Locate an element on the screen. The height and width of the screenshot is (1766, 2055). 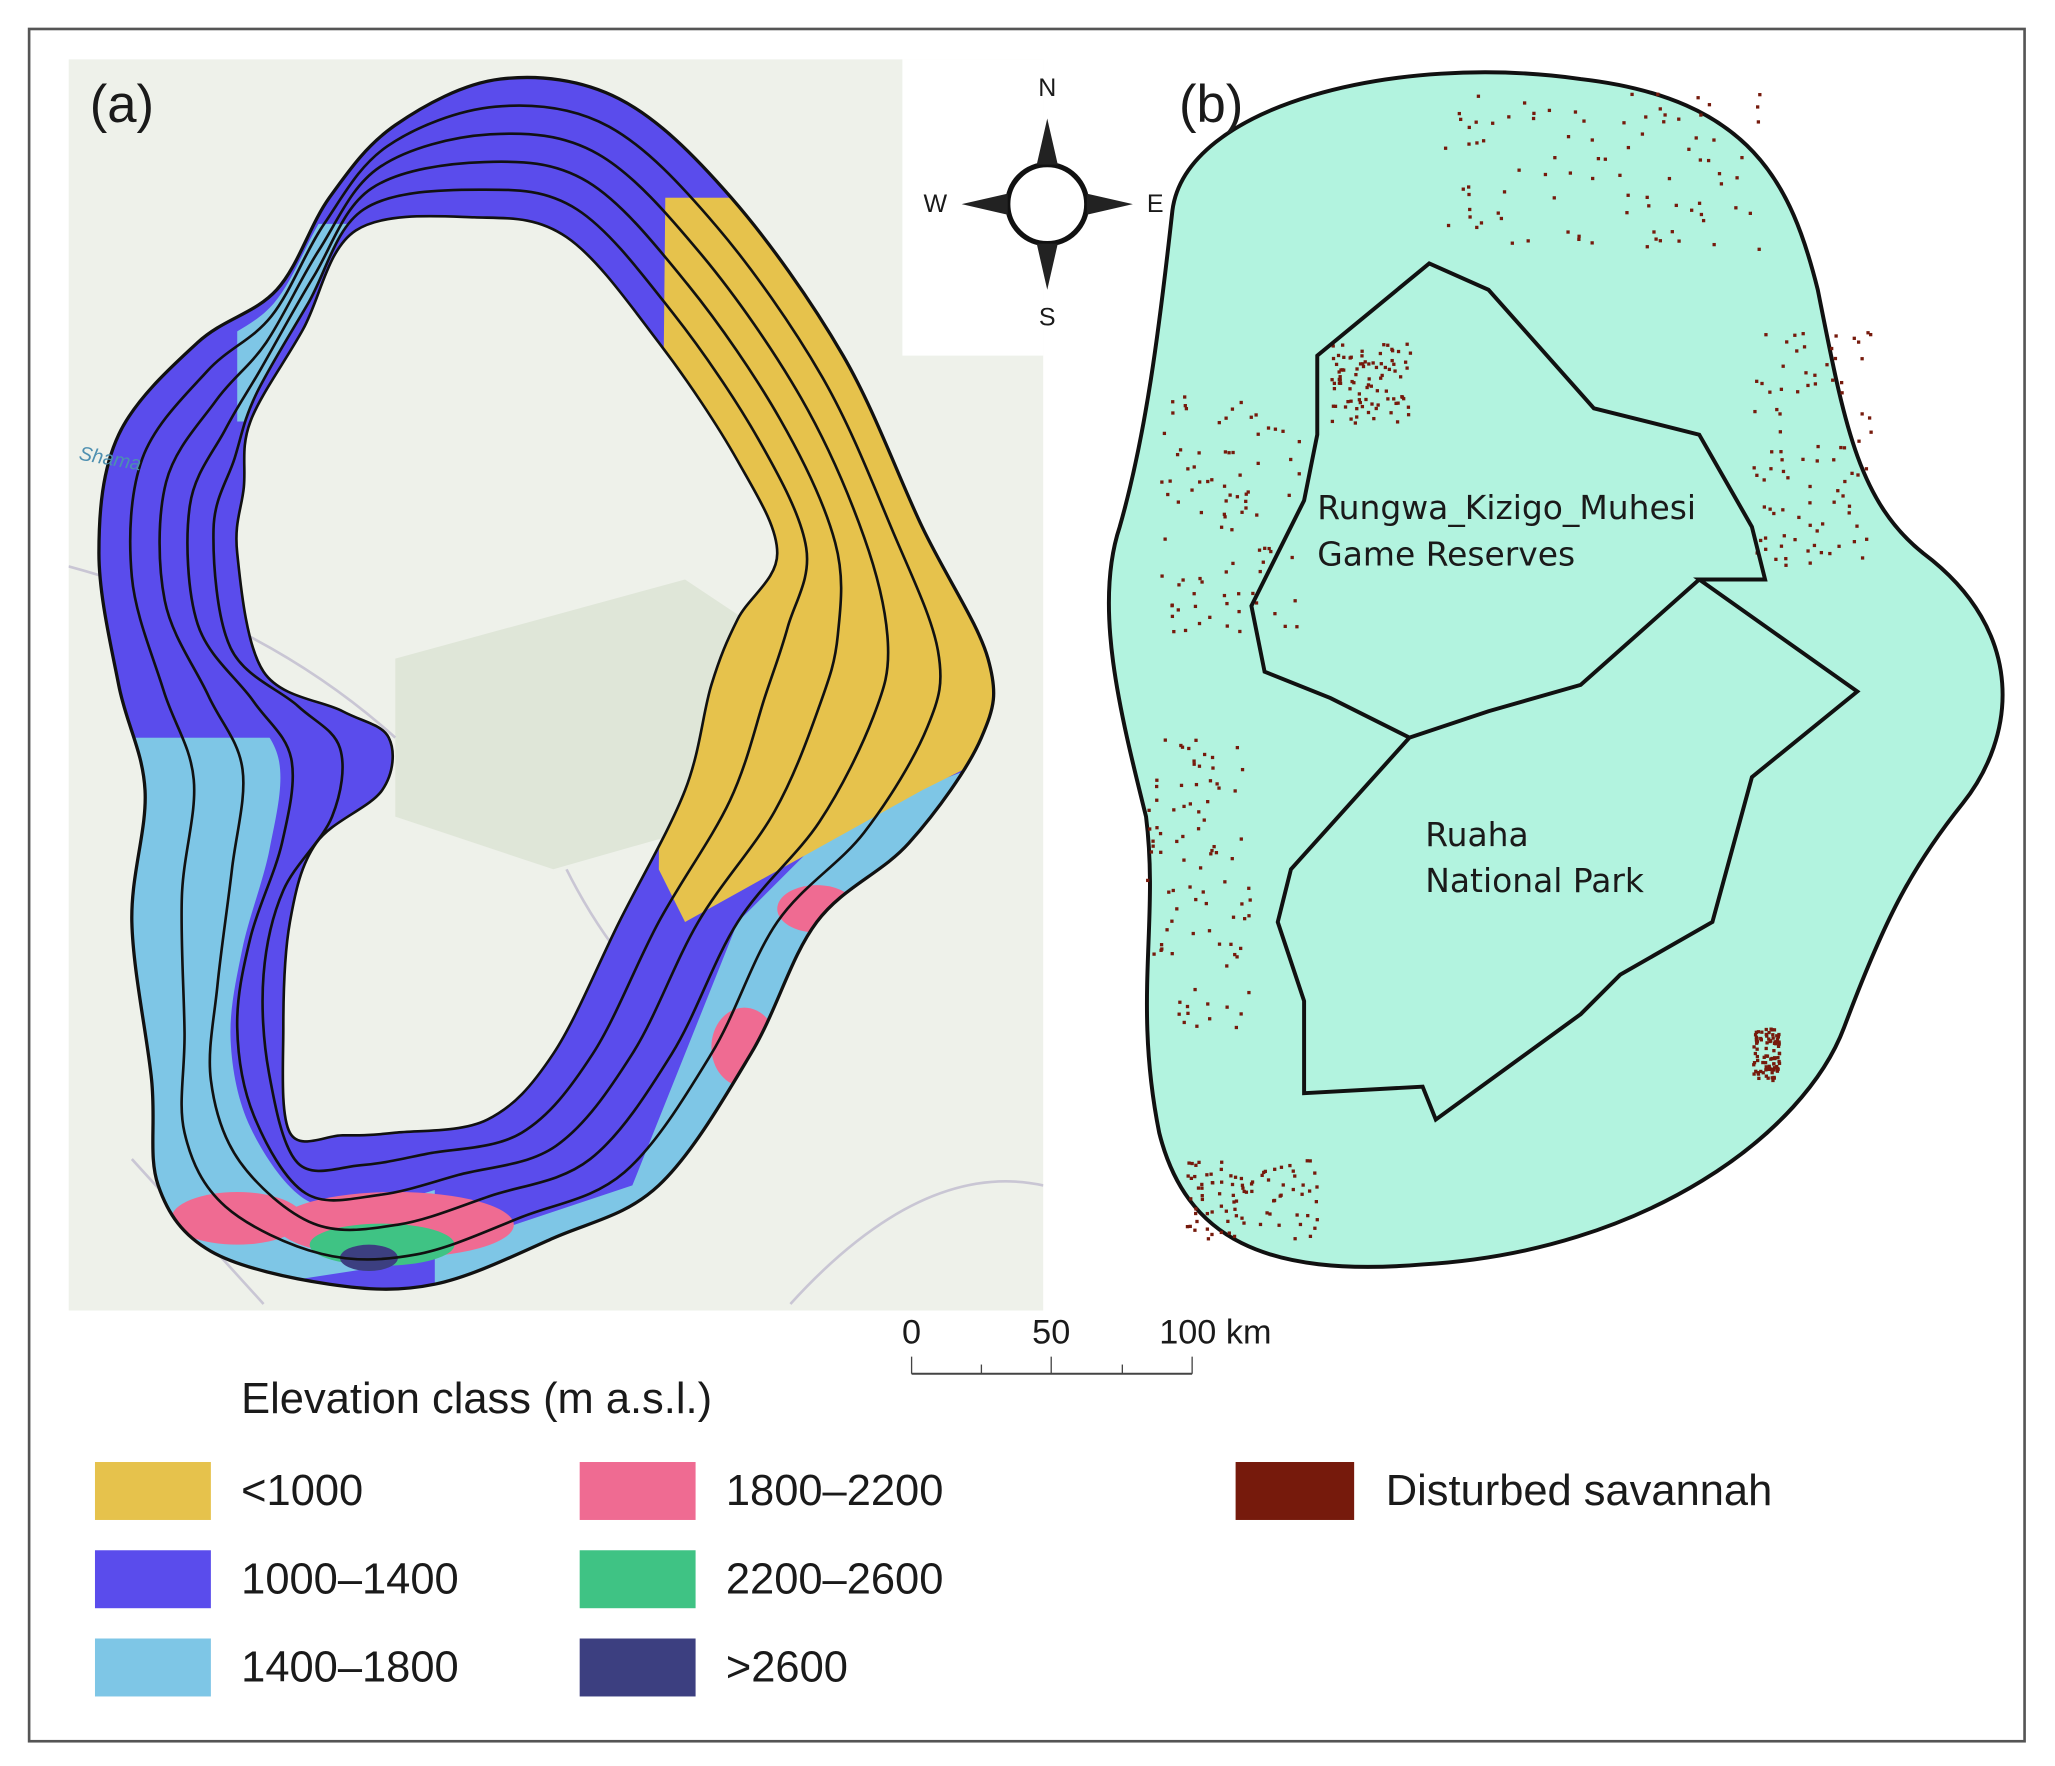
compass is located at coordinates (1047, 204).